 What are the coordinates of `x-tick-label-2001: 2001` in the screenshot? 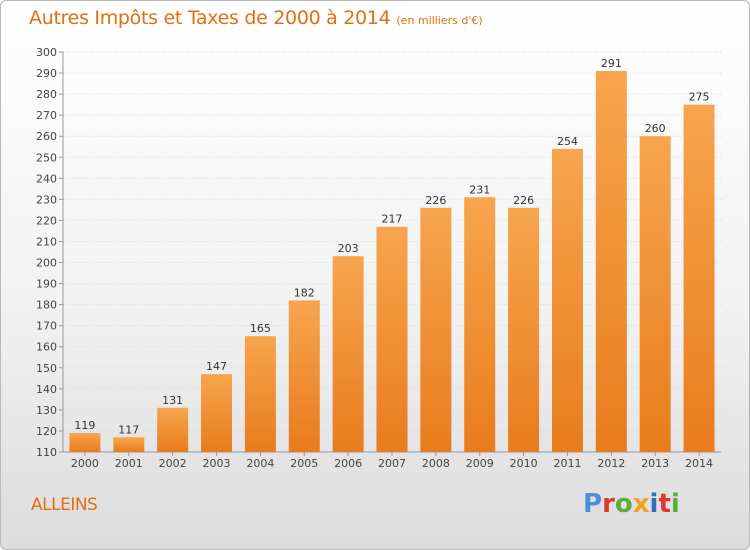 It's located at (129, 463).